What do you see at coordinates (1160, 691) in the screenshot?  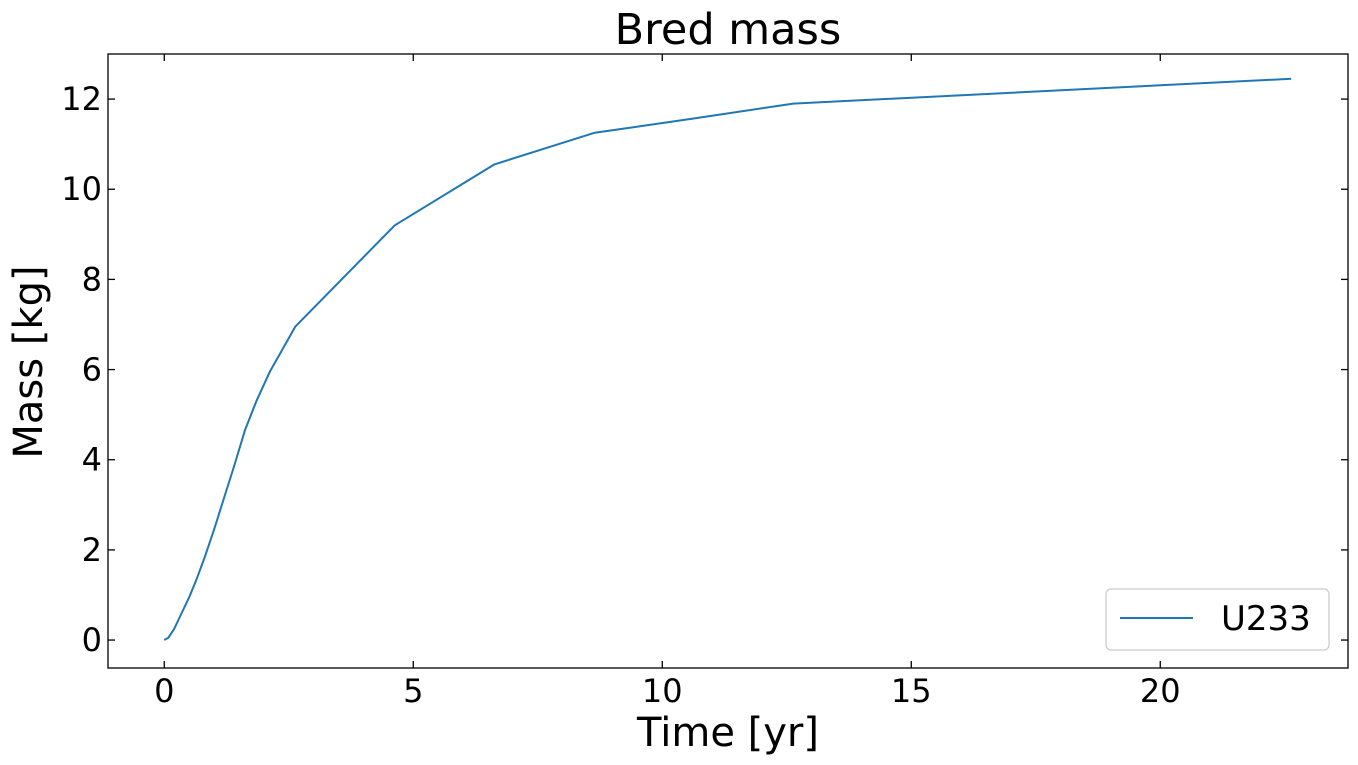 I see `x-tick-label: 20` at bounding box center [1160, 691].